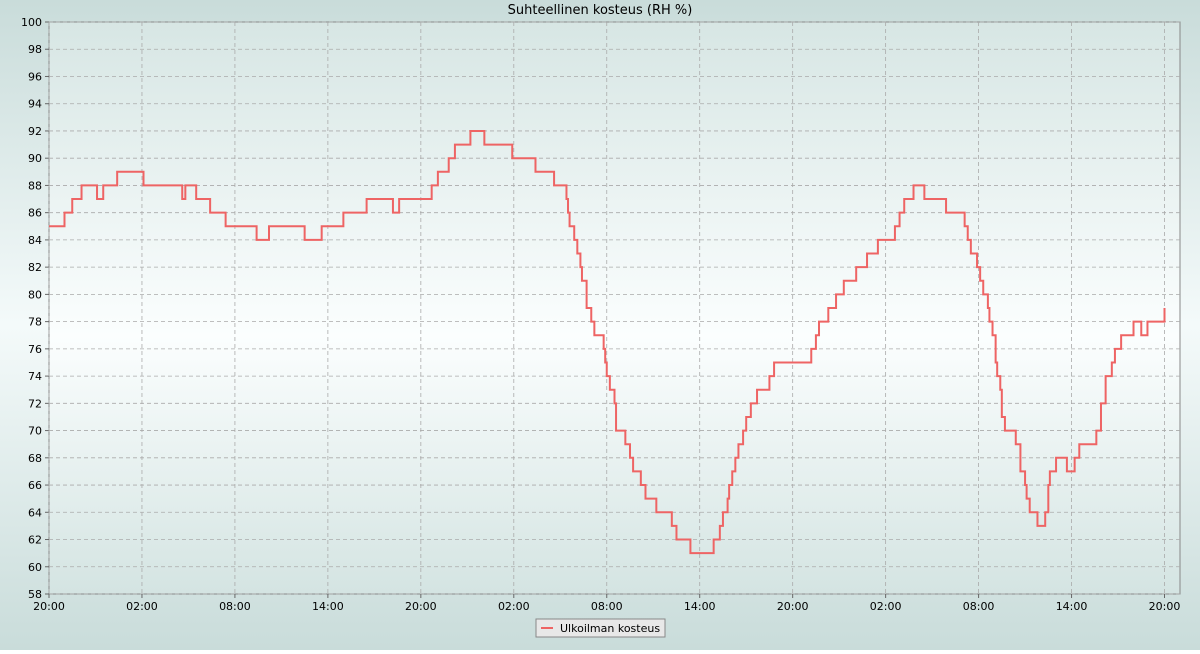 This screenshot has width=1200, height=654. What do you see at coordinates (35, 349) in the screenshot?
I see `y-tick-label: 76` at bounding box center [35, 349].